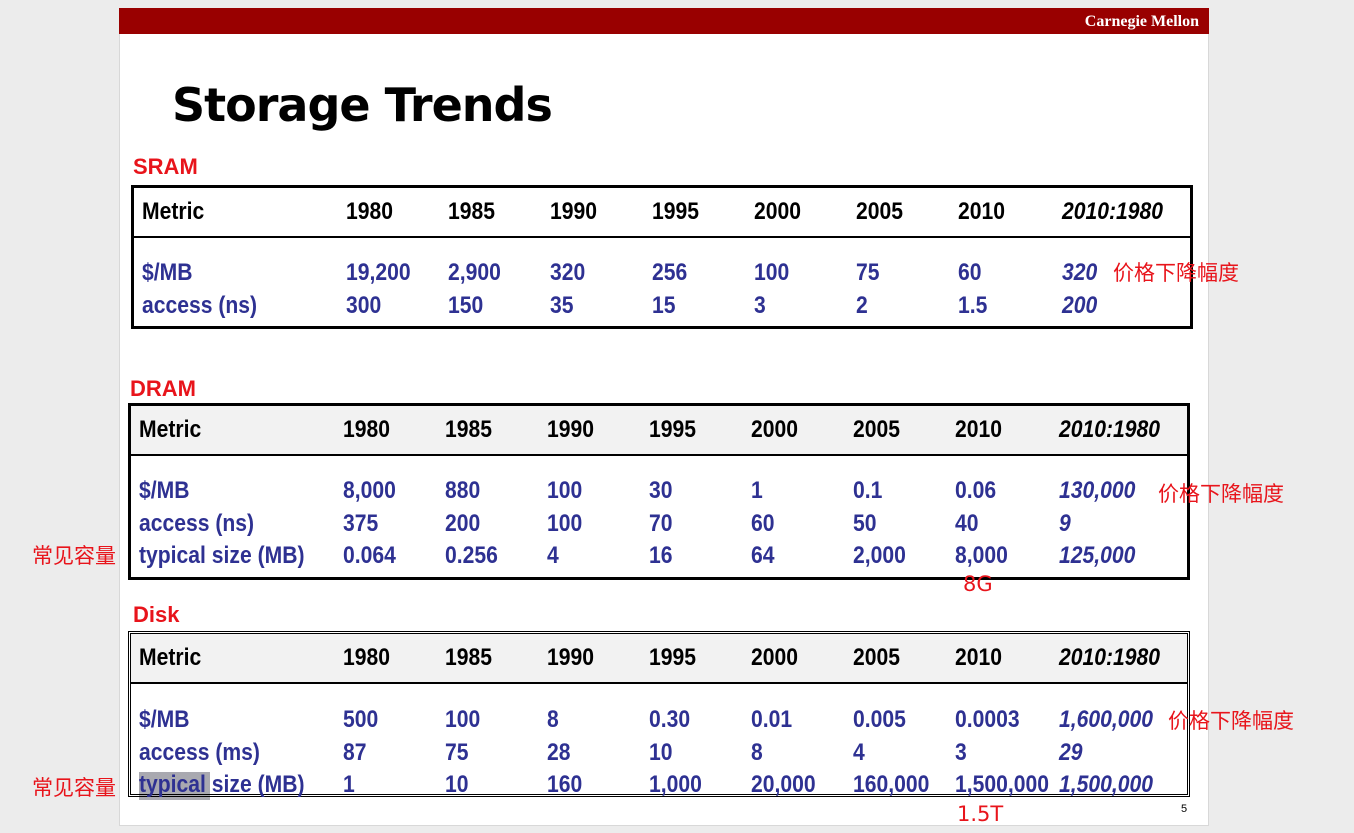 The width and height of the screenshot is (1354, 833). I want to click on table-cell: 40, so click(967, 523).